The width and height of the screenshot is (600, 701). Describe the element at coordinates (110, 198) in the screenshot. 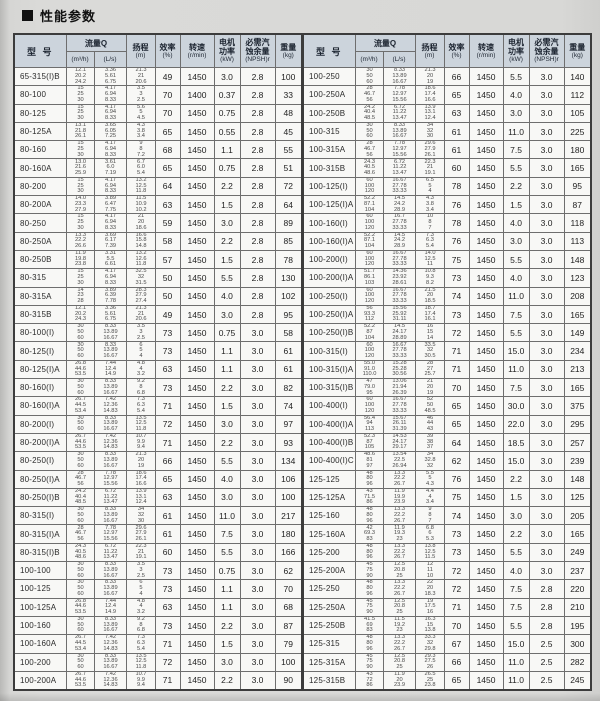

I see `flow-ls-value: 3.89` at that location.